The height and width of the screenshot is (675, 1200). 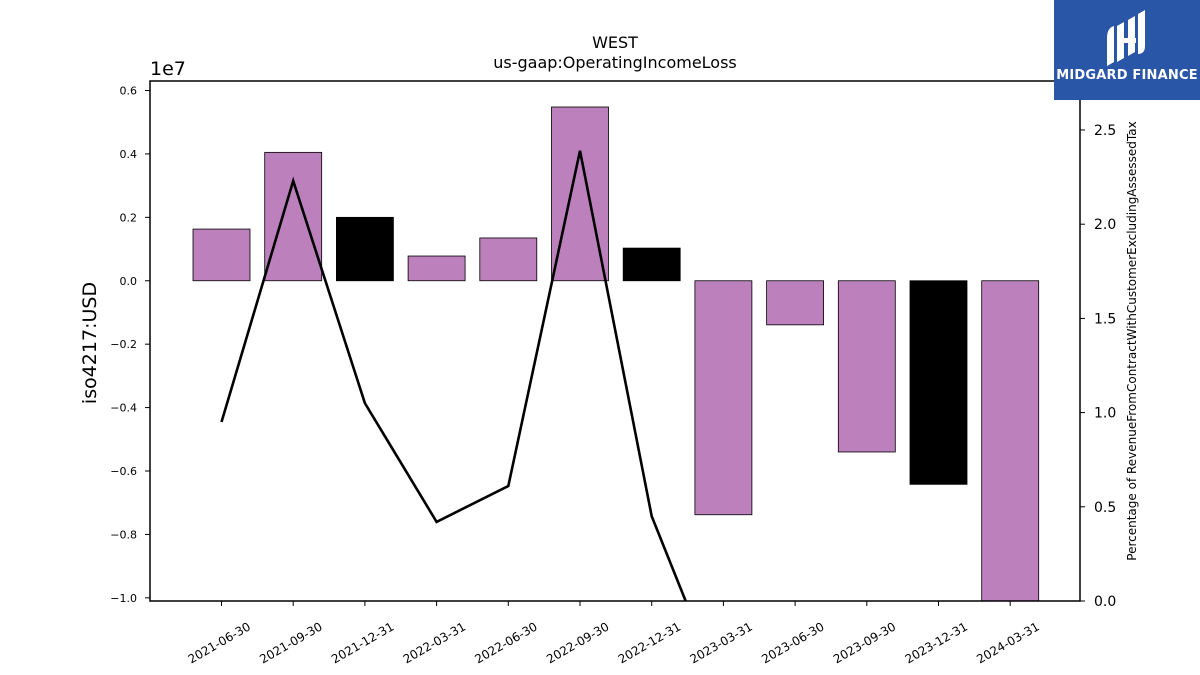 What do you see at coordinates (720, 642) in the screenshot?
I see `x-tick-label: 2023-03-31` at bounding box center [720, 642].